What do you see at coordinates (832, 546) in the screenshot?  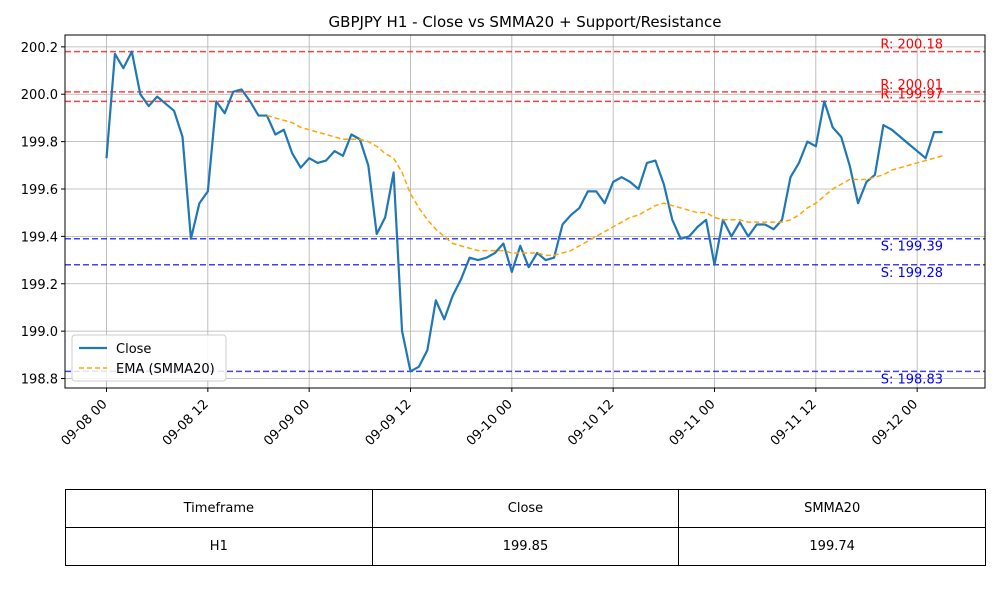 I see `cell-smma20: 199.74` at bounding box center [832, 546].